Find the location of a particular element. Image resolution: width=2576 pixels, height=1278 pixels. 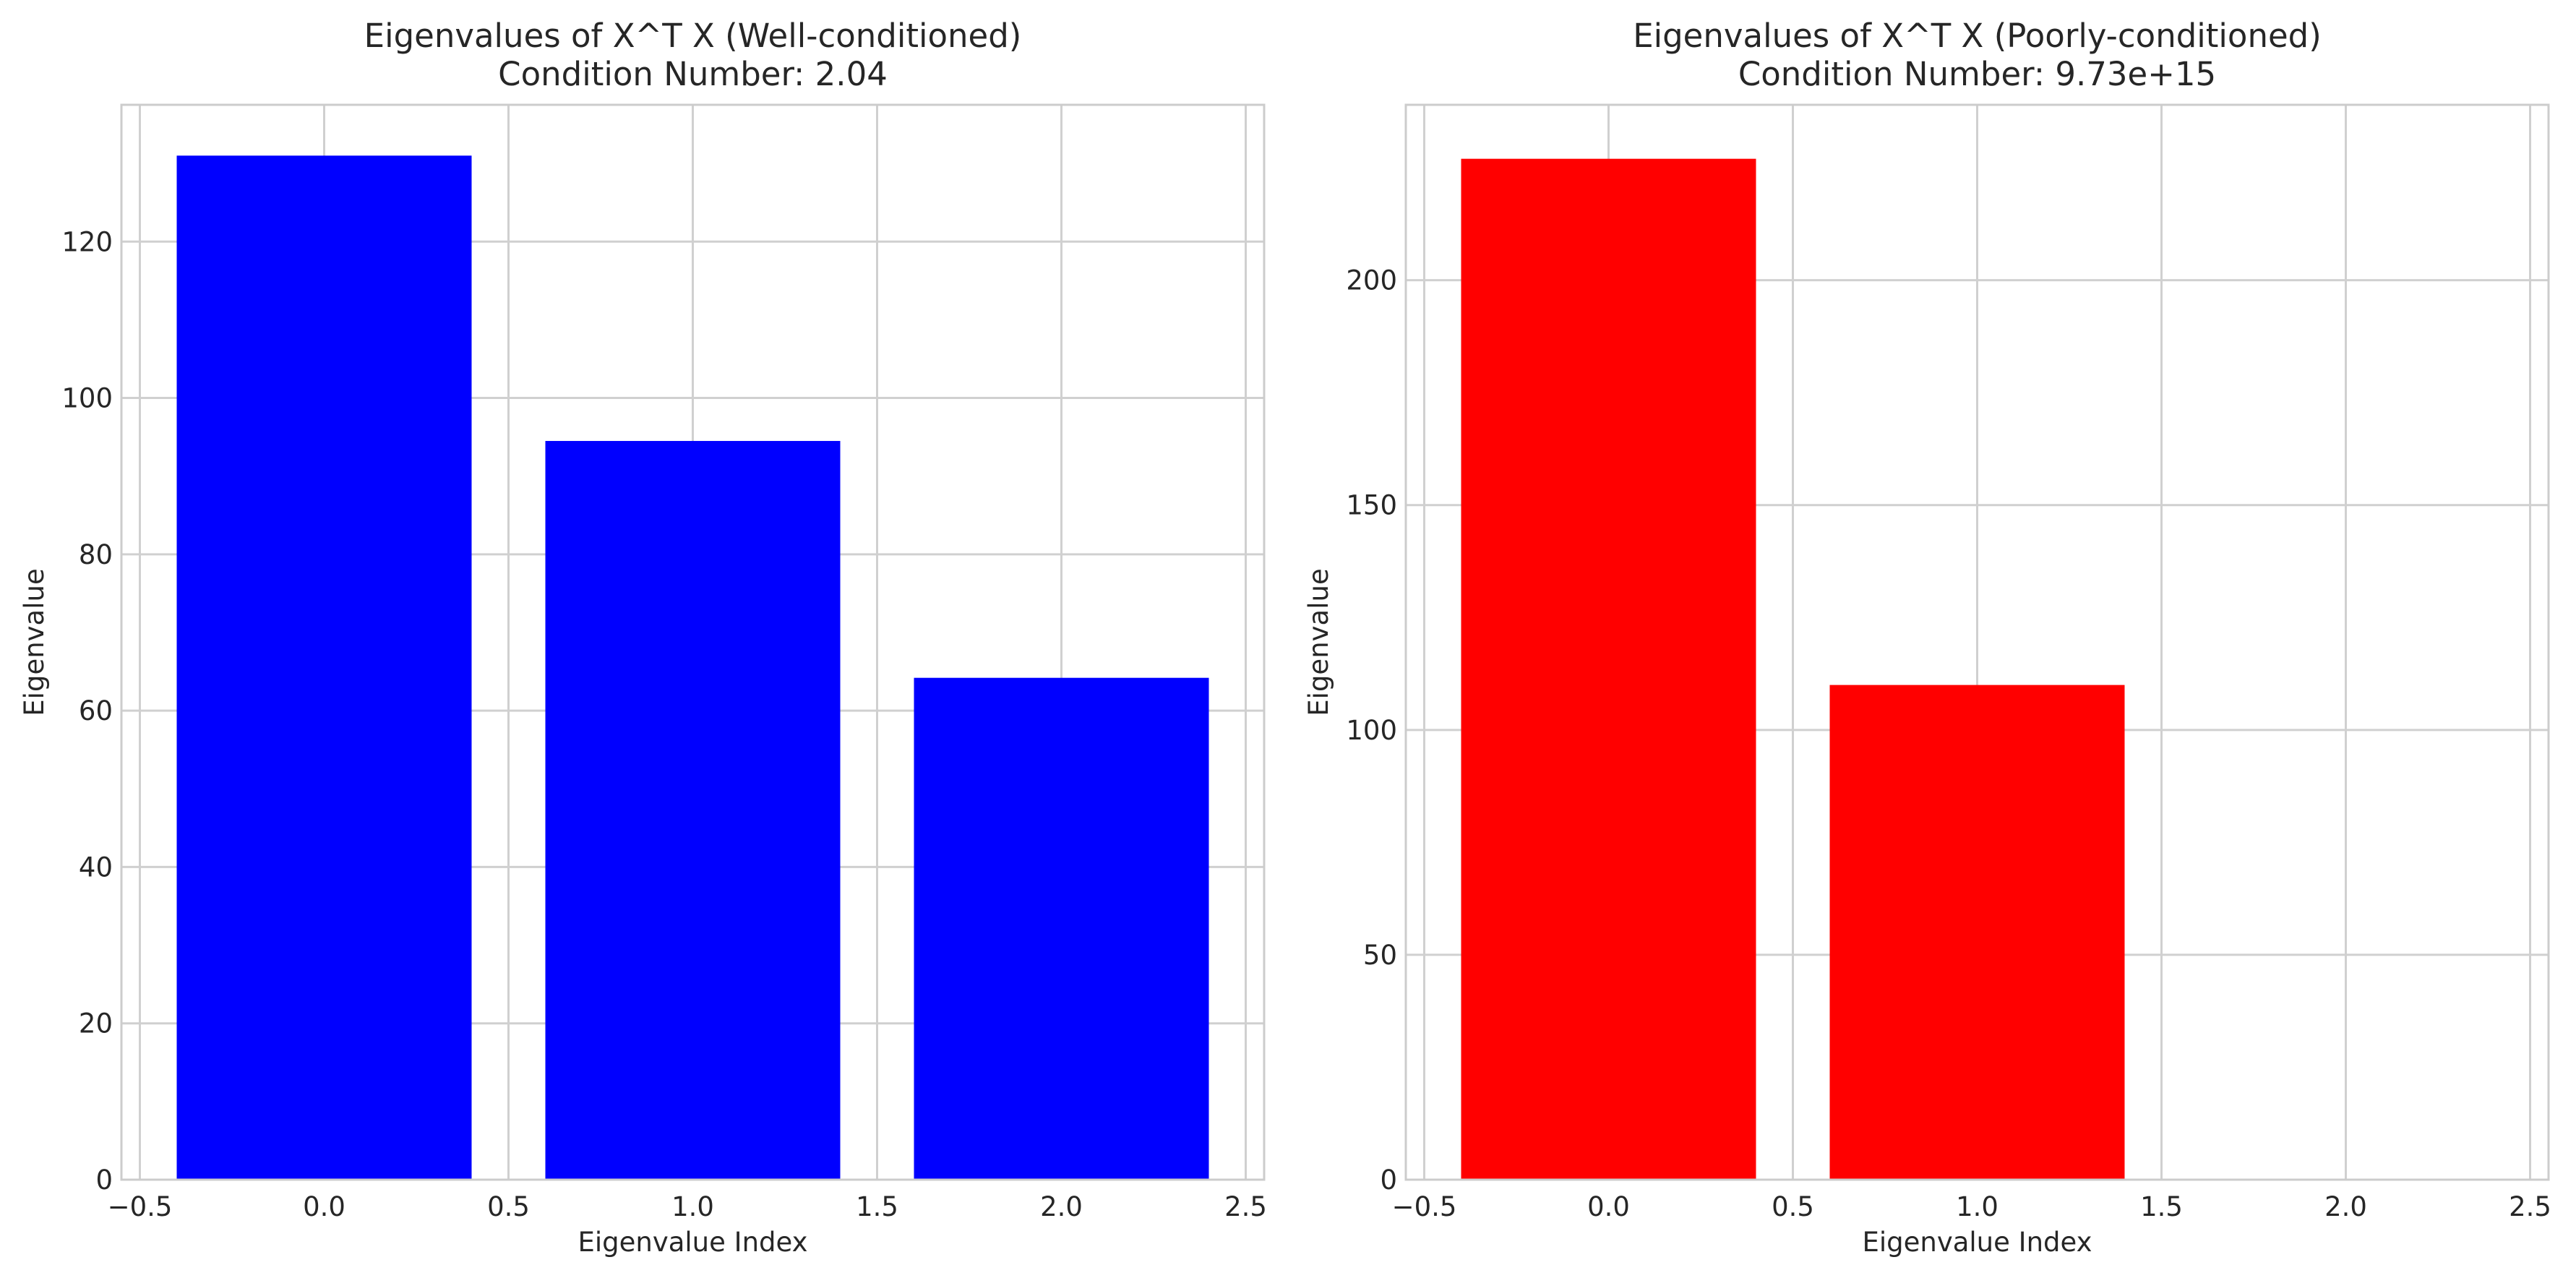

y-tick-label: 60 is located at coordinates (96, 710).